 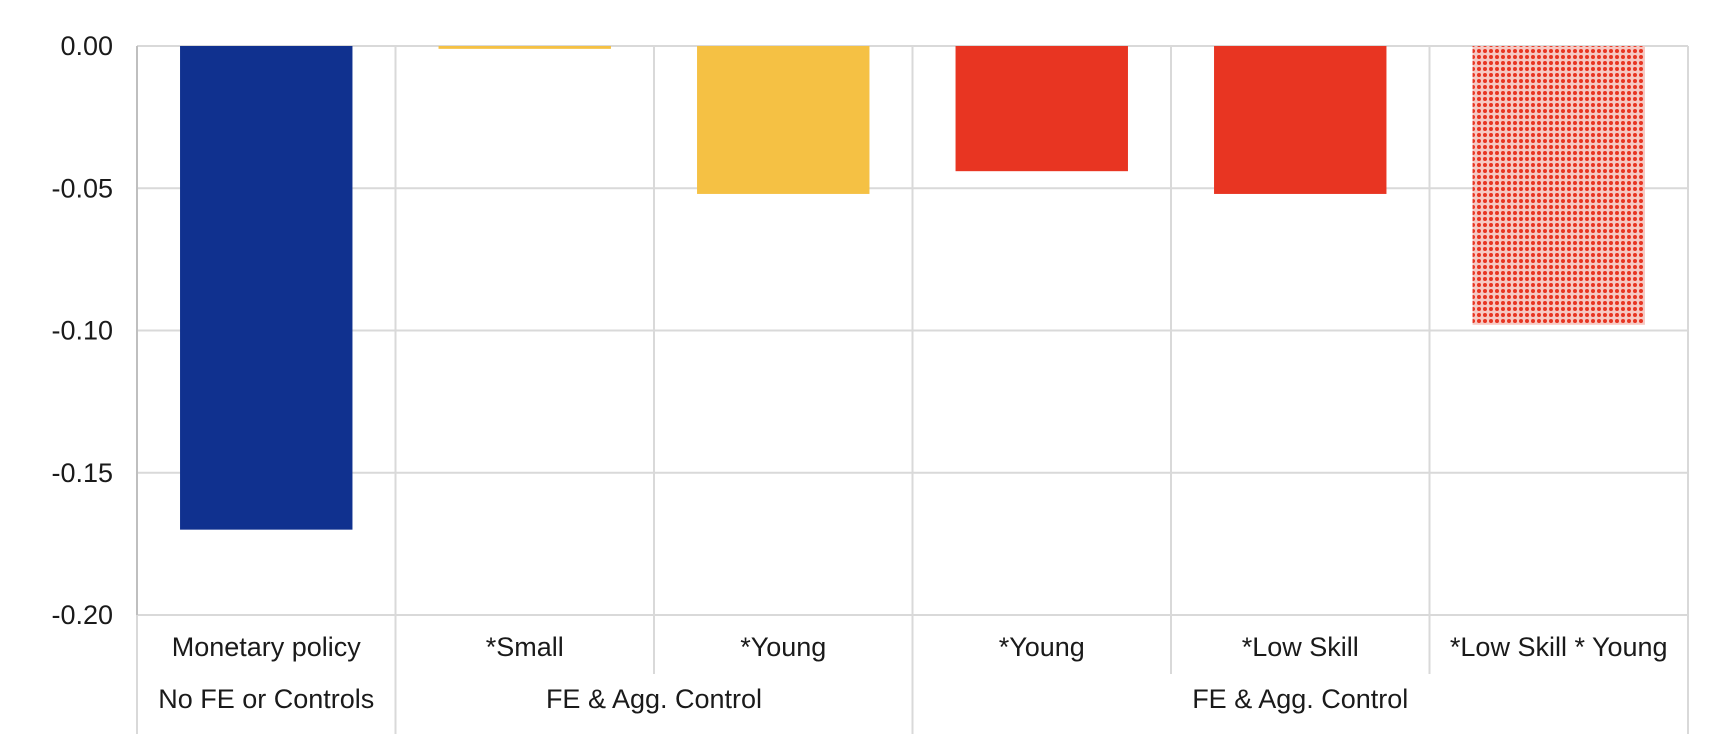 What do you see at coordinates (1559, 647) in the screenshot?
I see `x-tick-label: *Low Skill * Young` at bounding box center [1559, 647].